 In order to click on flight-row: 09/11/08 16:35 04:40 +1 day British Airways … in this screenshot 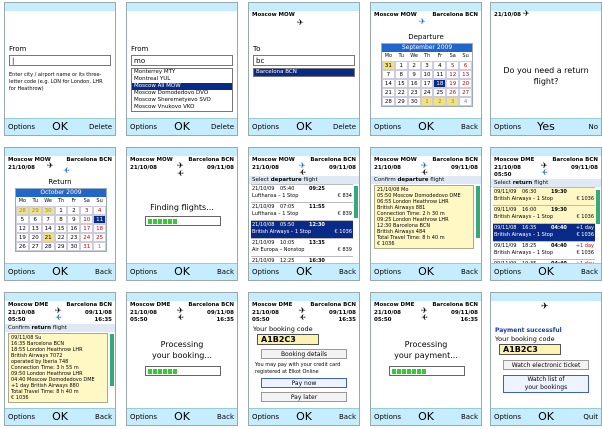, I will do `click(544, 232)`.